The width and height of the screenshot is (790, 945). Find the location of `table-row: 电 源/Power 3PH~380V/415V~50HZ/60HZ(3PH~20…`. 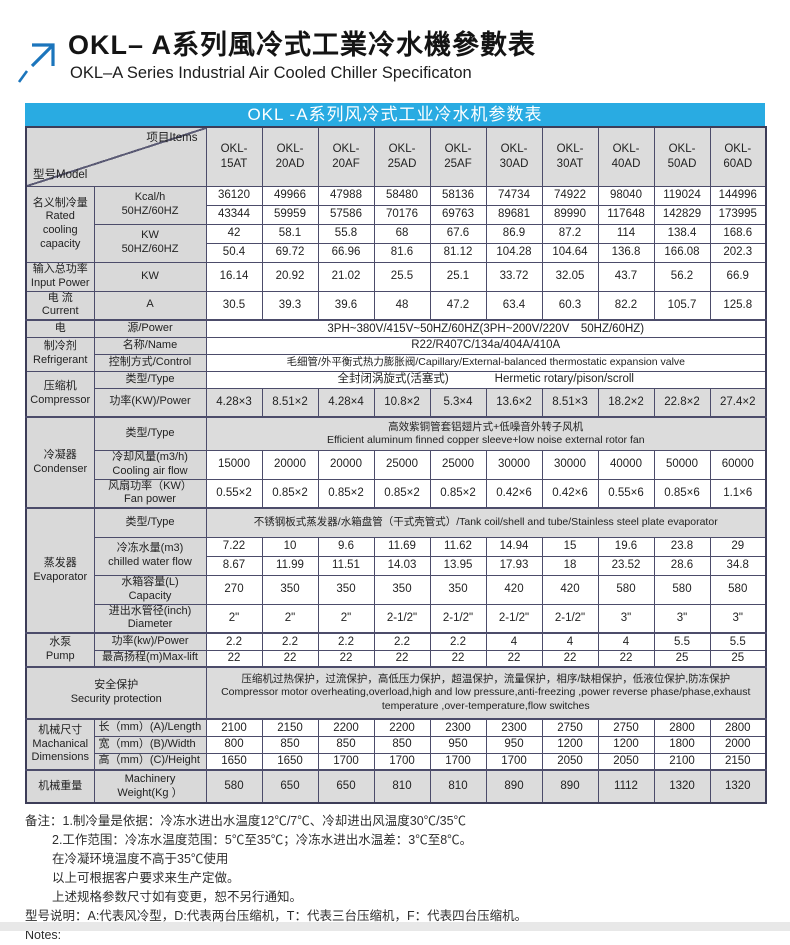

table-row: 电 源/Power 3PH~380V/415V~50HZ/60HZ(3PH~20… is located at coordinates (396, 328).